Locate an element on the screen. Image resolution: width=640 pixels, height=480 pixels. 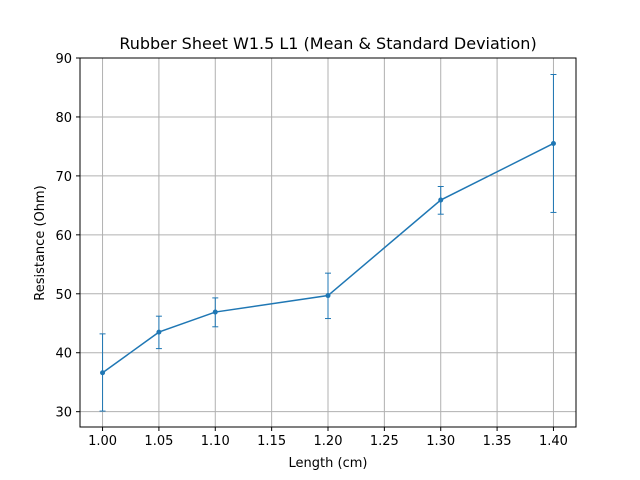
y-tick-label: 30 is located at coordinates (63, 413).